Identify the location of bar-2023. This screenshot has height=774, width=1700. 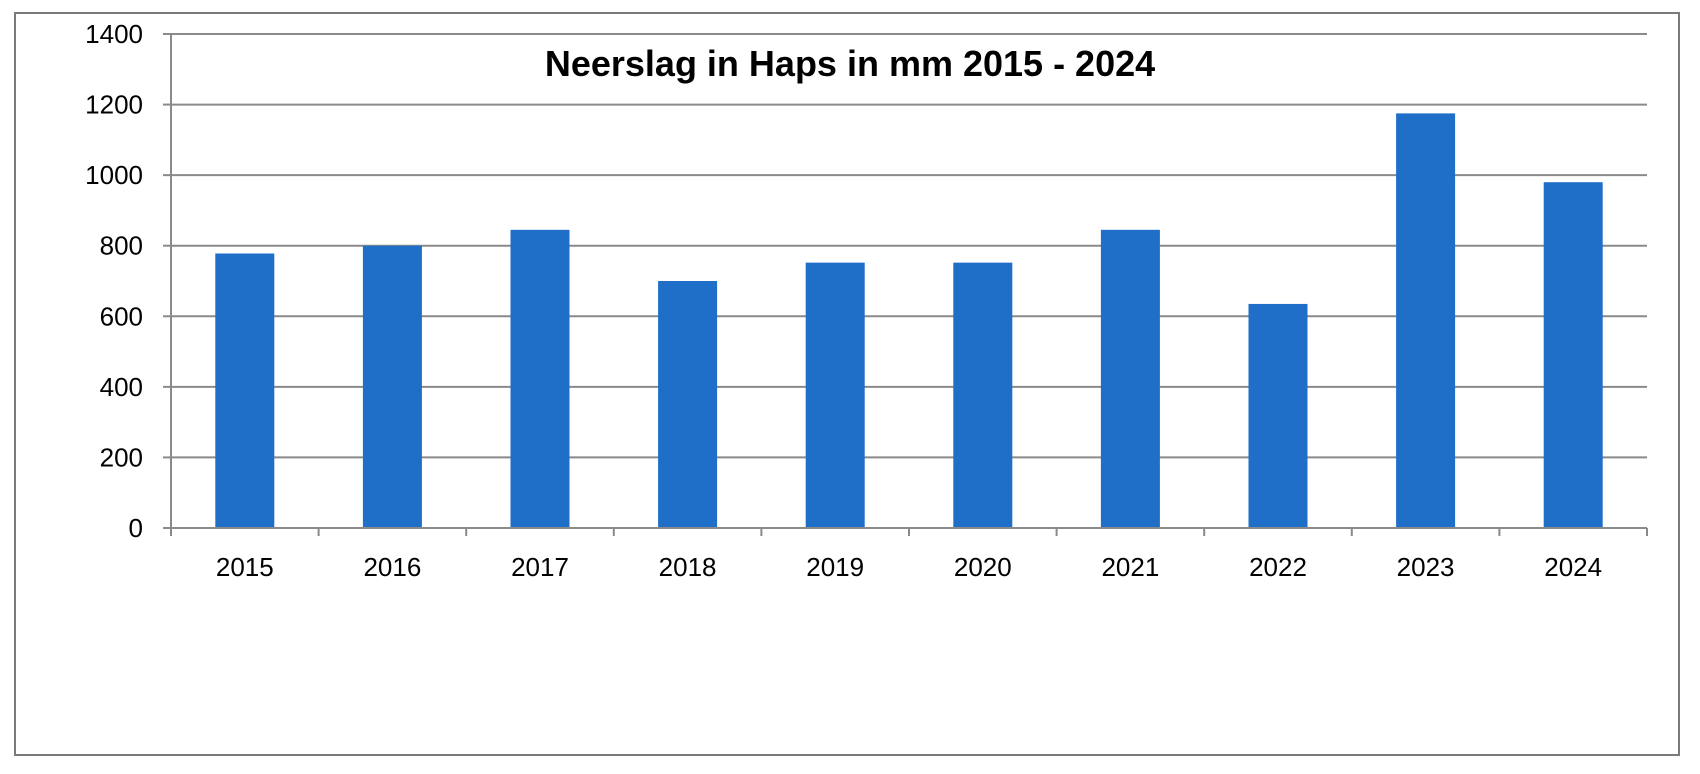
(1426, 321).